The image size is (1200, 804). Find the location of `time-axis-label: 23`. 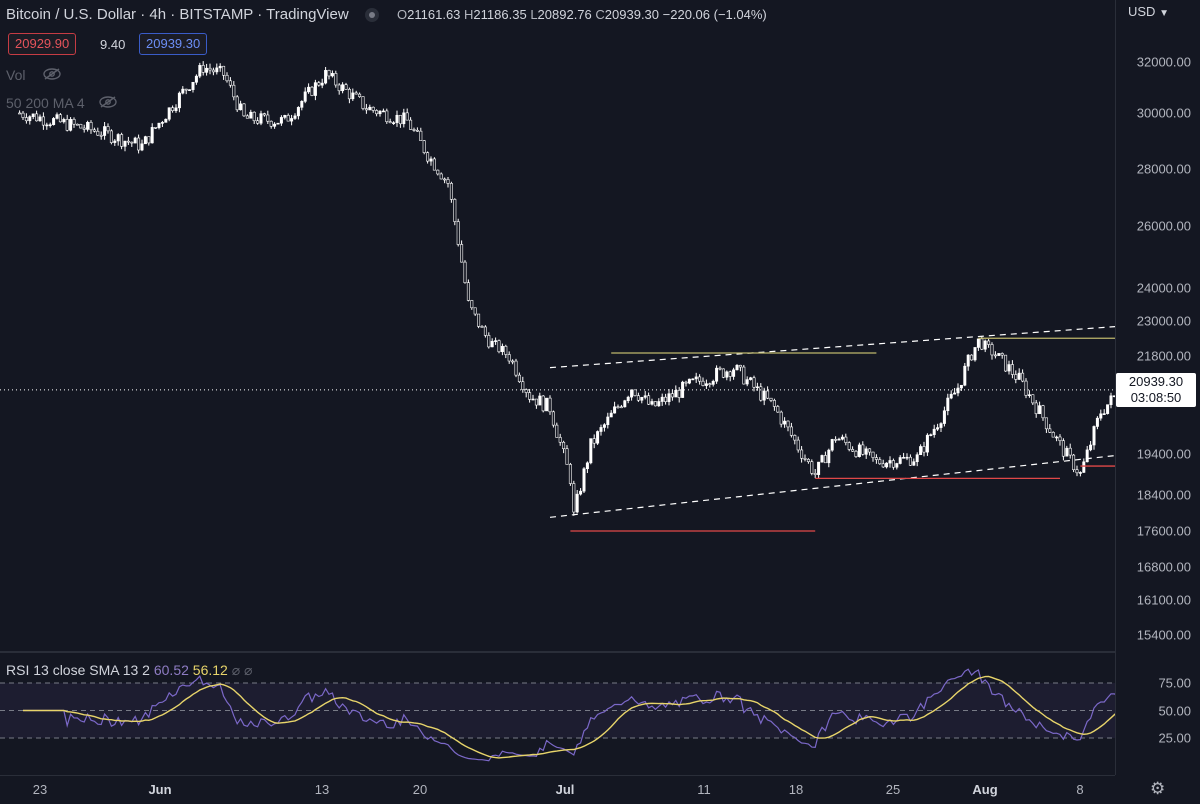

time-axis-label: 23 is located at coordinates (40, 789).